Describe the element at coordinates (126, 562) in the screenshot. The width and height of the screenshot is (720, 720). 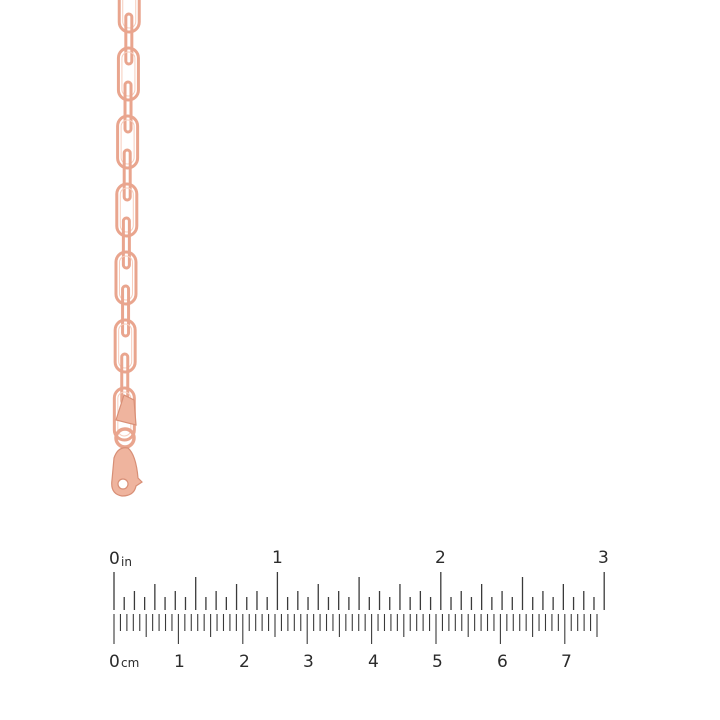
I see `inch-unit: in` at that location.